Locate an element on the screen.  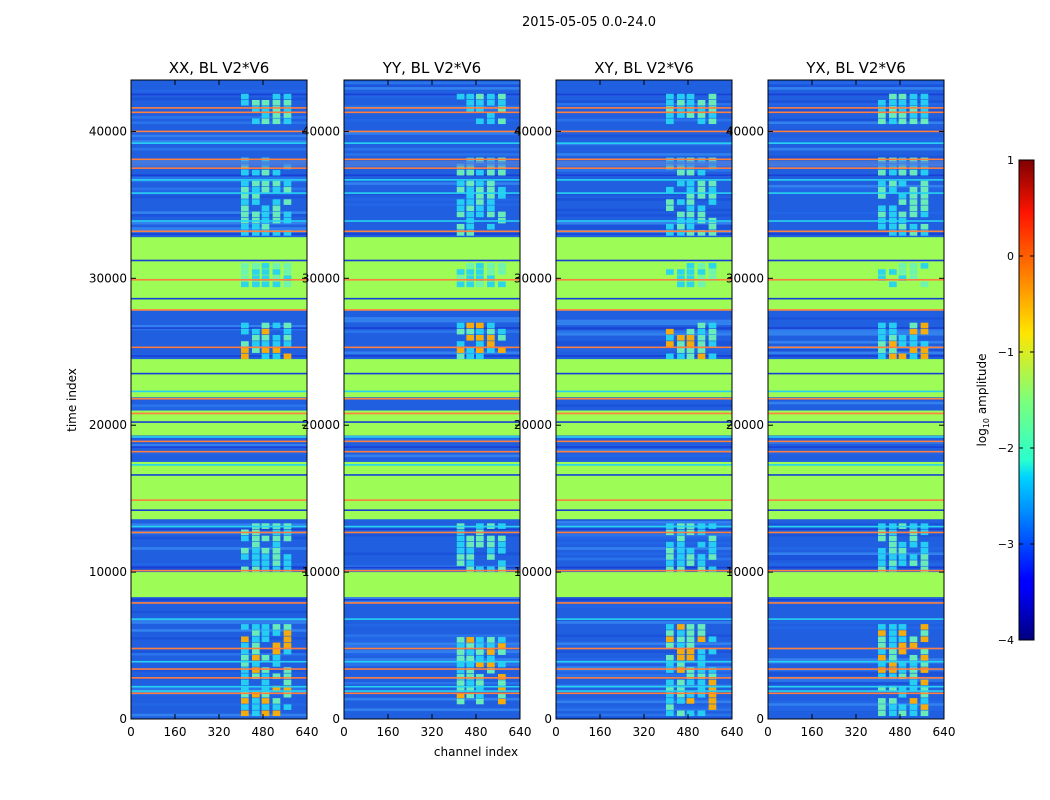
y-tick-label: 0 is located at coordinates (336, 719).